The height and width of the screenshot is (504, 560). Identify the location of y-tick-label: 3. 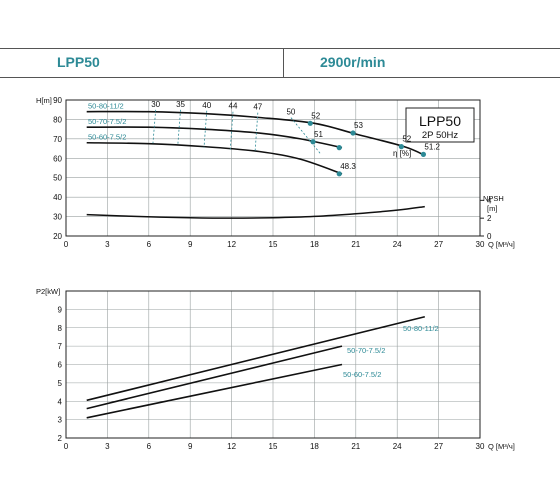
(60, 420).